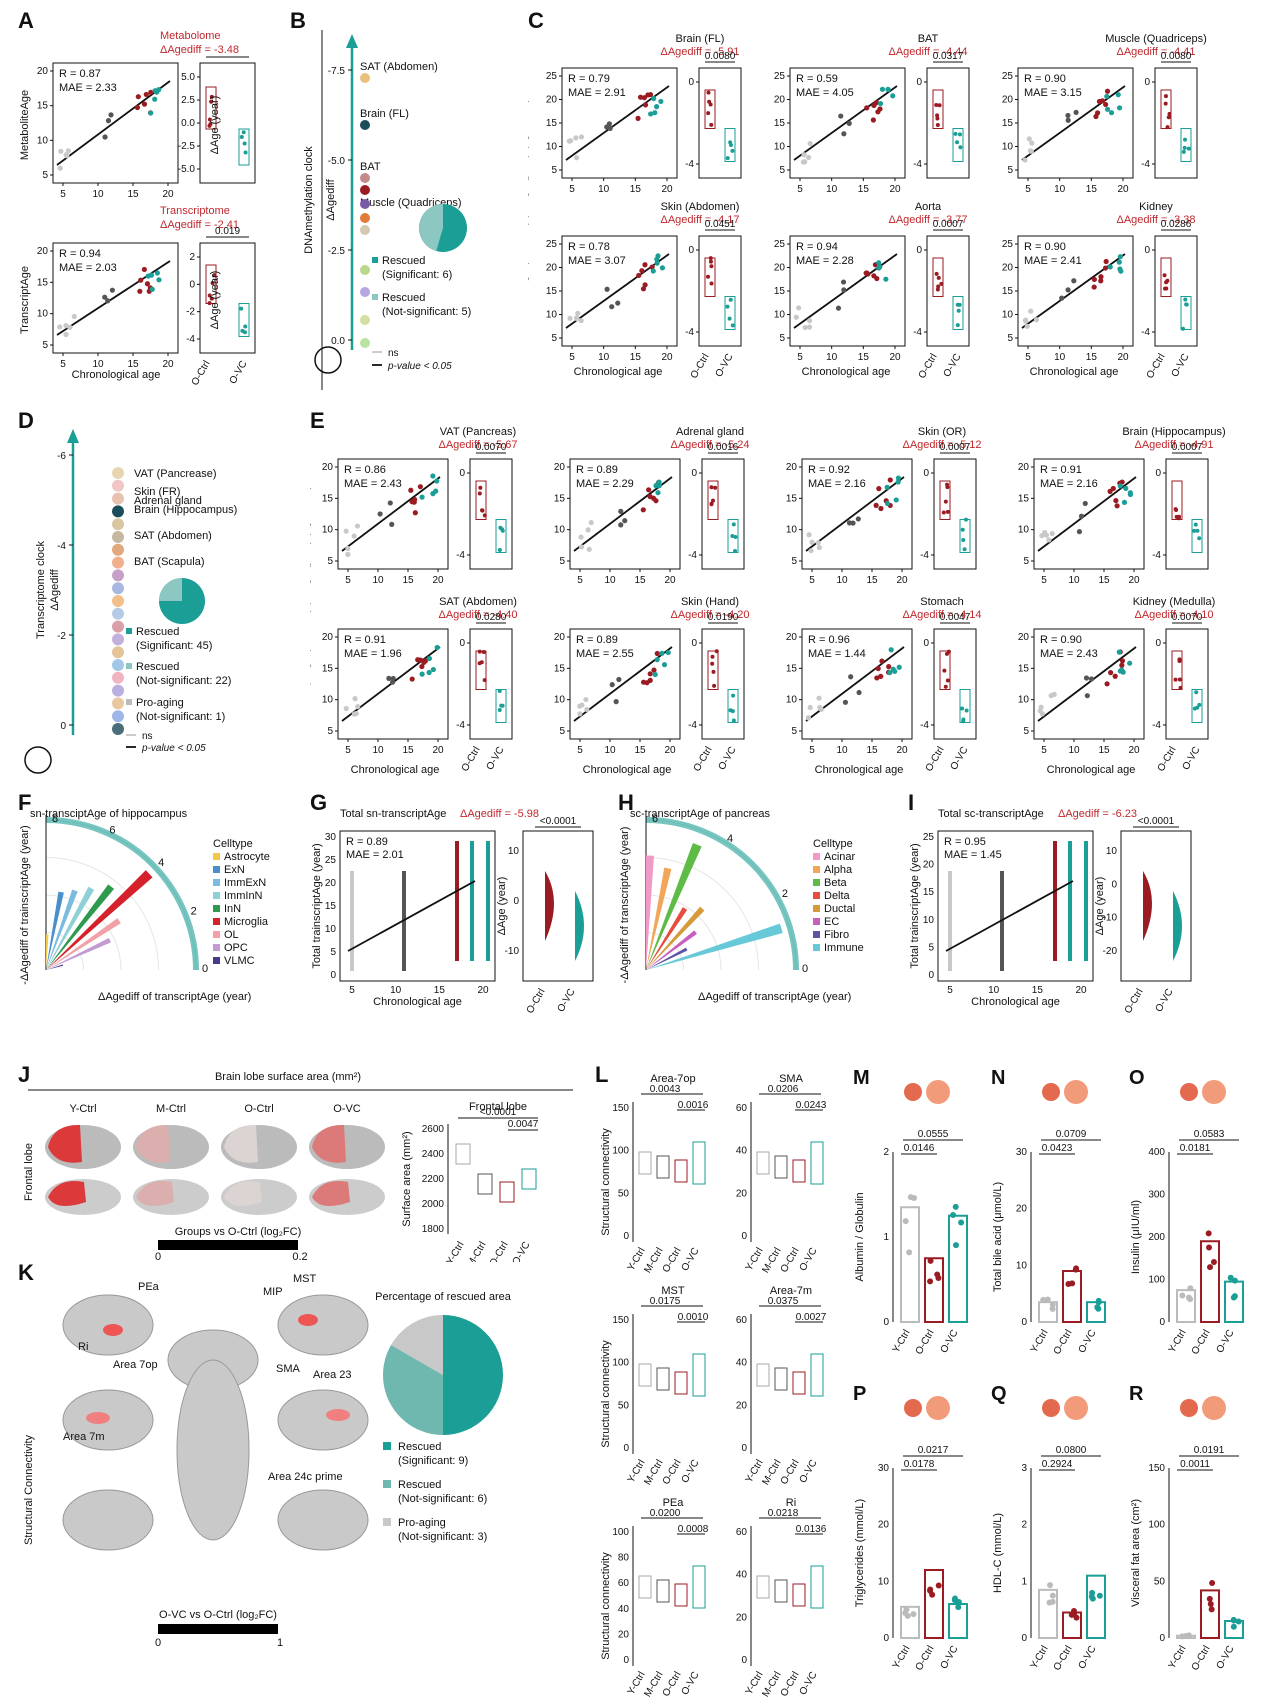  Describe the element at coordinates (549, 906) in the screenshot. I see `violin-o-ctrl` at that location.